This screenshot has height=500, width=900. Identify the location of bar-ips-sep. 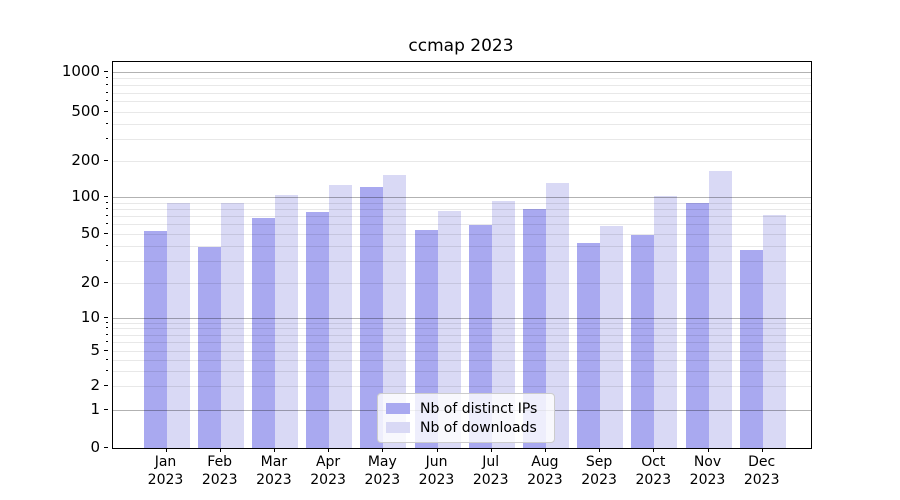
(589, 345).